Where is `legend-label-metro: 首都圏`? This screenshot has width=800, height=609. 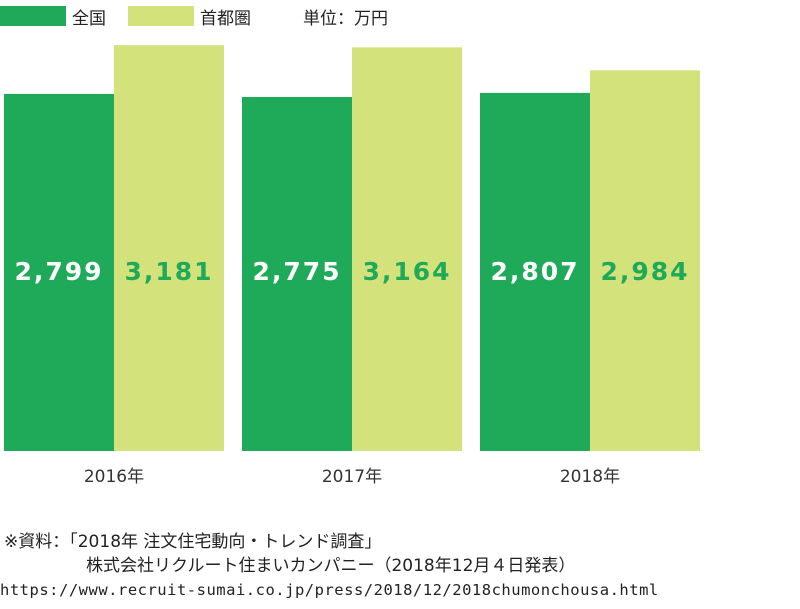 legend-label-metro: 首都圏 is located at coordinates (225, 18).